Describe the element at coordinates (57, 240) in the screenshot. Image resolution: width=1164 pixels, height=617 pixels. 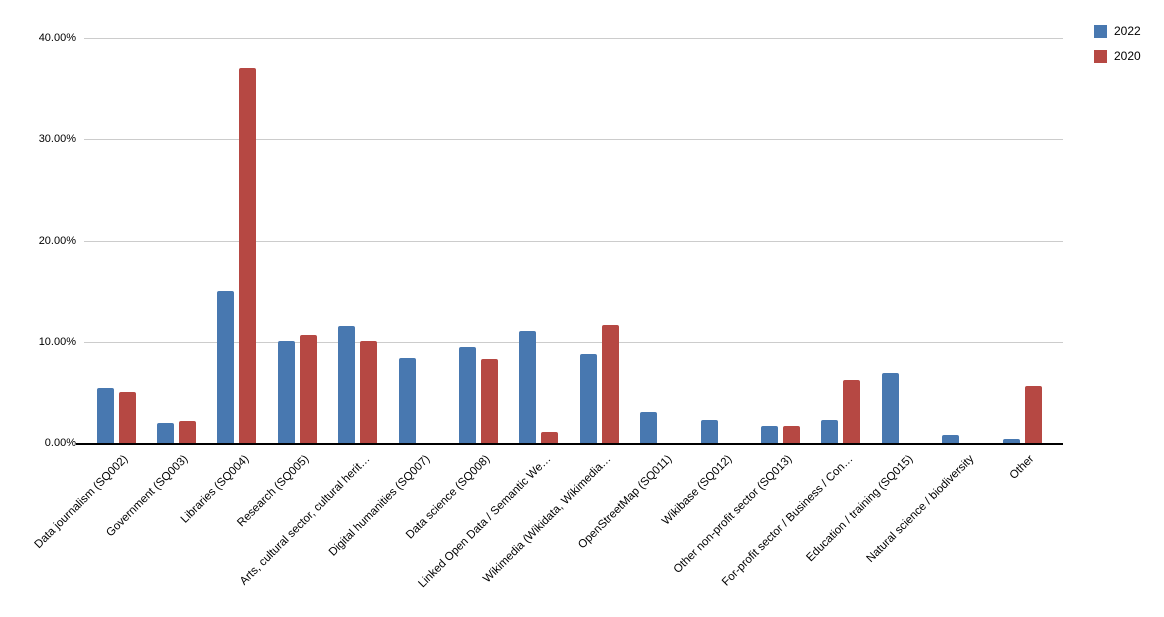
I see `y-axis-tick-label: 20.00%` at that location.